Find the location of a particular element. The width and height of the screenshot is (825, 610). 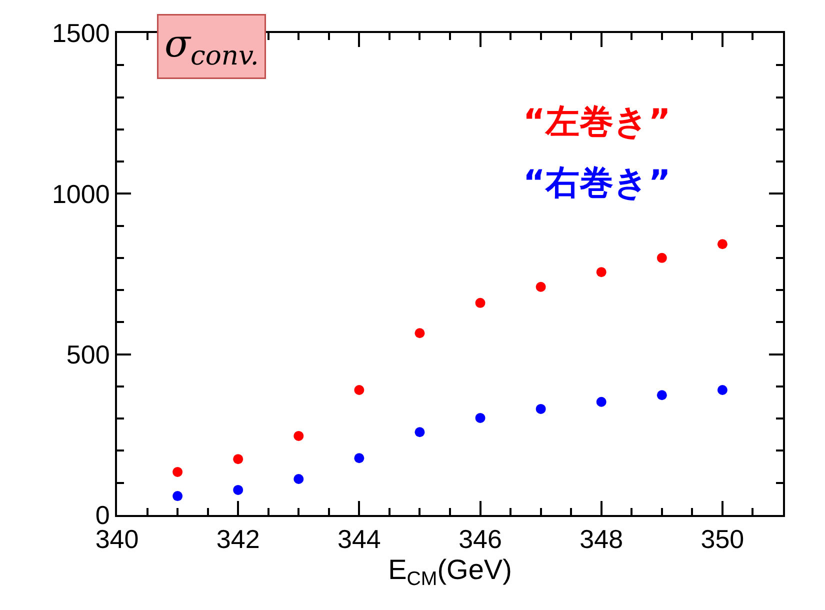

x-tick-label: 348 is located at coordinates (602, 539).